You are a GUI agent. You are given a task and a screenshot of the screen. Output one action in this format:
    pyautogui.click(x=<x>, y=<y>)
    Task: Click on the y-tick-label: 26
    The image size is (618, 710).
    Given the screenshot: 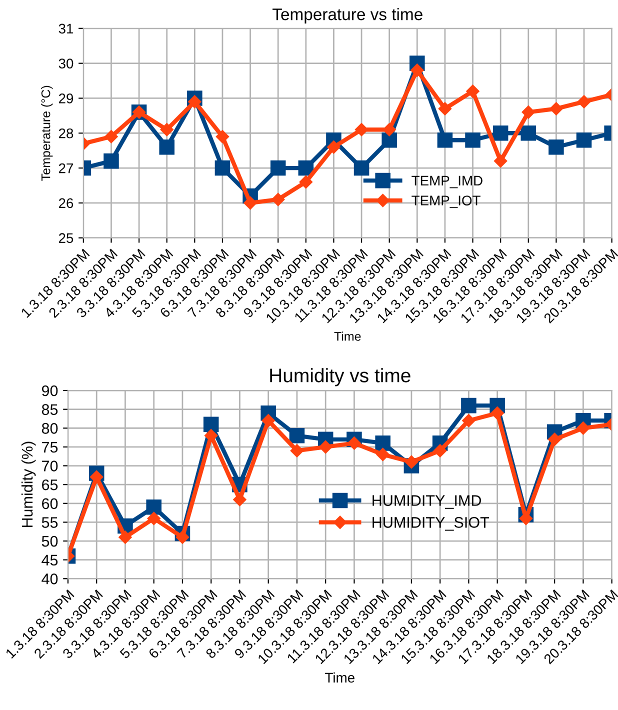 What is the action you would take?
    pyautogui.click(x=66, y=203)
    